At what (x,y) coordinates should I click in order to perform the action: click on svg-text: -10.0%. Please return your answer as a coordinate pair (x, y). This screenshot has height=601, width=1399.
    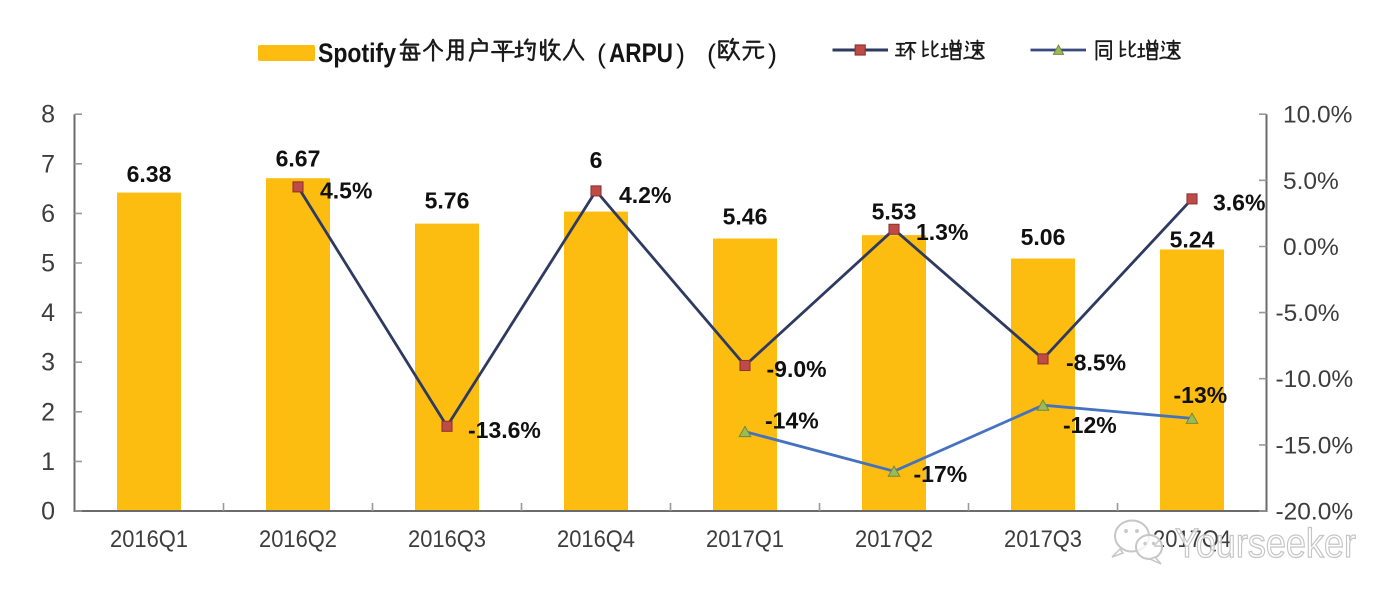
    Looking at the image, I should click on (1315, 379).